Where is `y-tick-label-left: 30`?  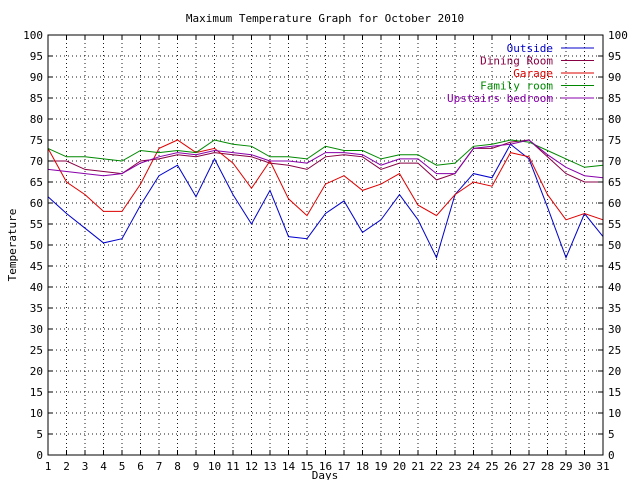 y-tick-label-left: 30 is located at coordinates (36, 329).